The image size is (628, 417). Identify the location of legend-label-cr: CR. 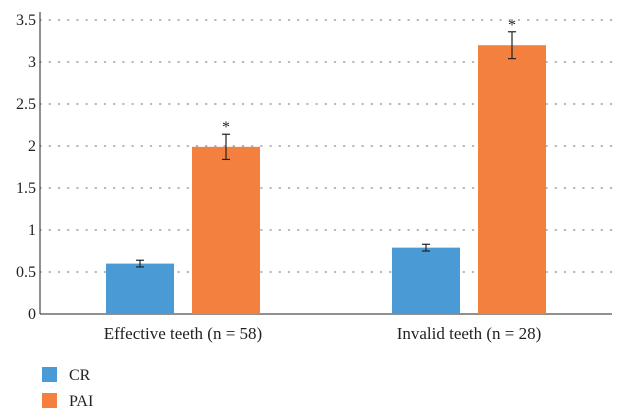
(80, 375).